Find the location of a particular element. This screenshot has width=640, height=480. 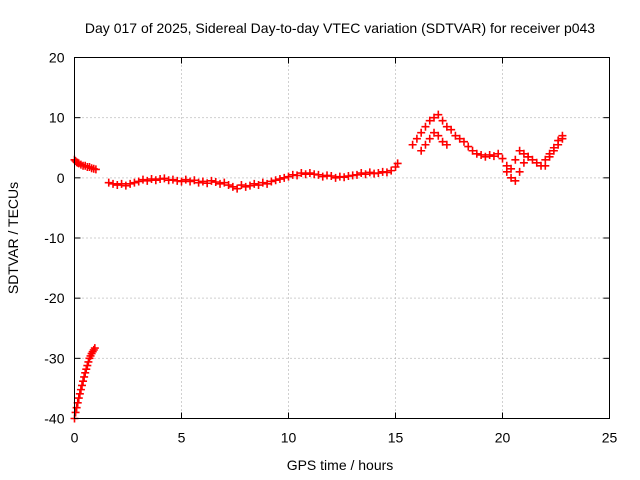

x-tick-label: 25 is located at coordinates (610, 438).